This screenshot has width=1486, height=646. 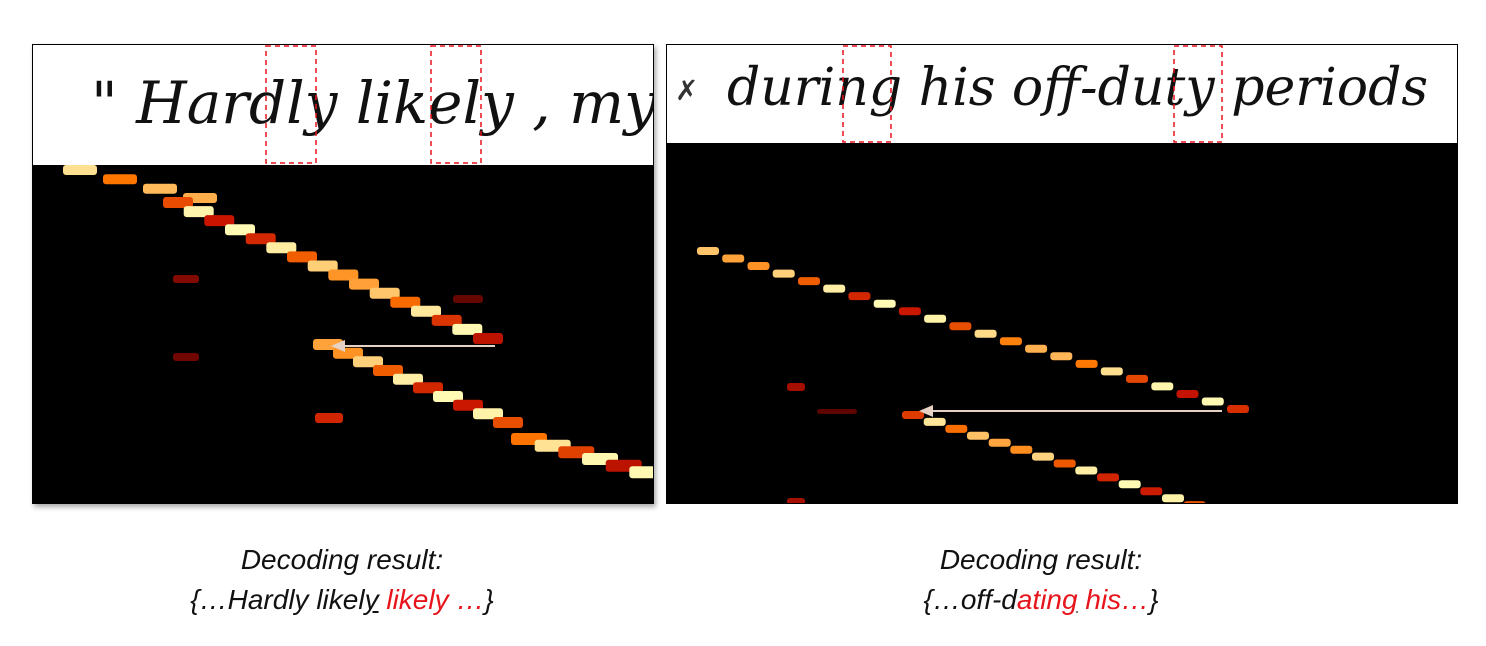 What do you see at coordinates (489, 599) in the screenshot?
I see `caption-left-close: }` at bounding box center [489, 599].